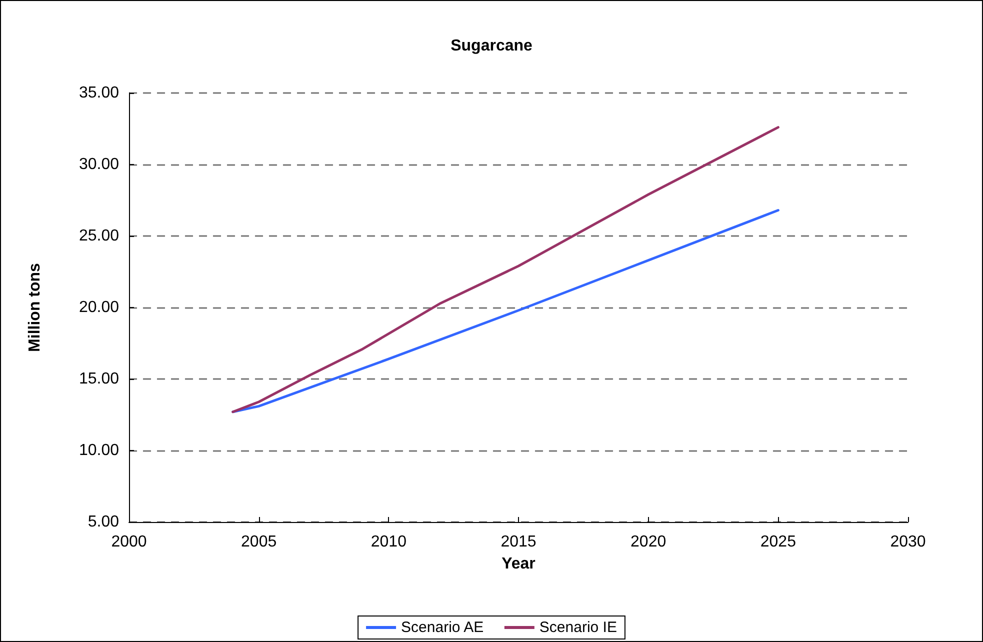 The height and width of the screenshot is (642, 983). What do you see at coordinates (129, 542) in the screenshot?
I see `x-tick-label: 2000` at bounding box center [129, 542].